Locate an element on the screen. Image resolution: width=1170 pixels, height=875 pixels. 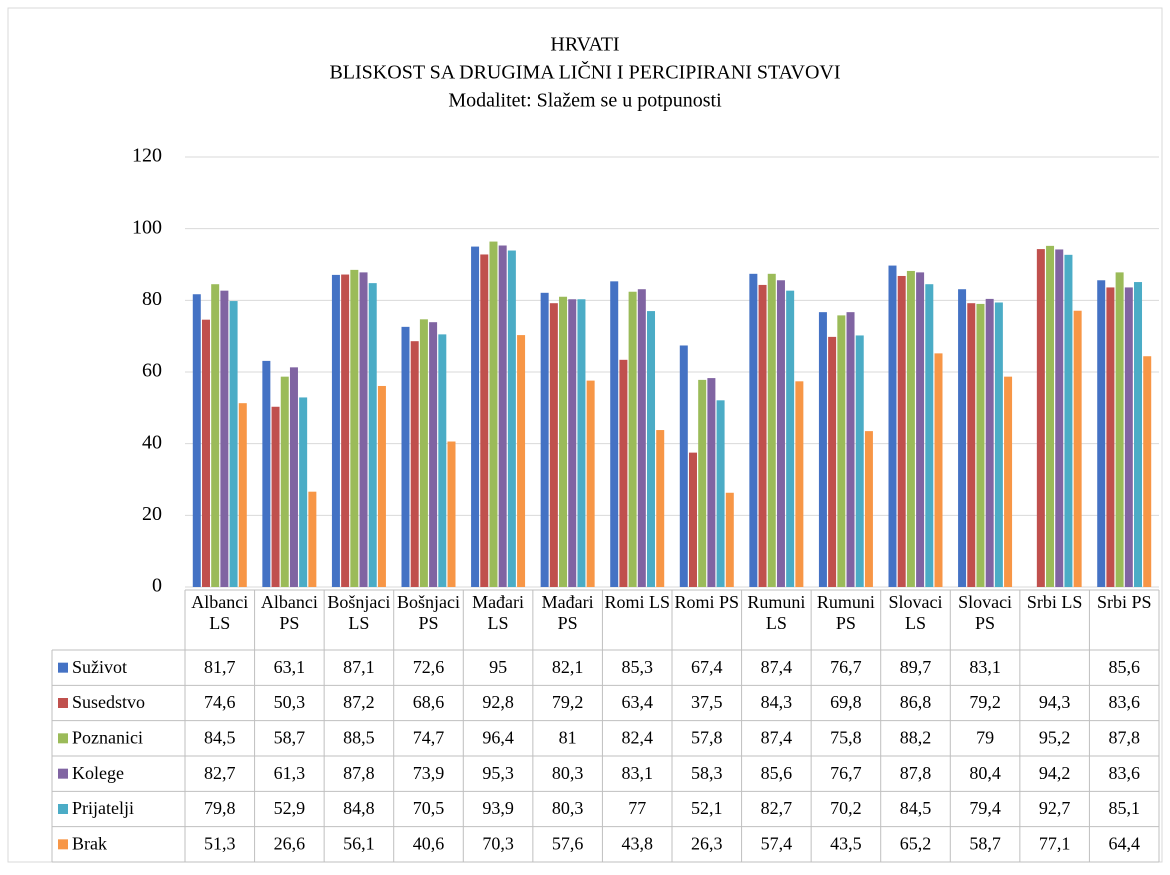
x-tick-label: Bošnjaci PS is located at coordinates (428, 612).